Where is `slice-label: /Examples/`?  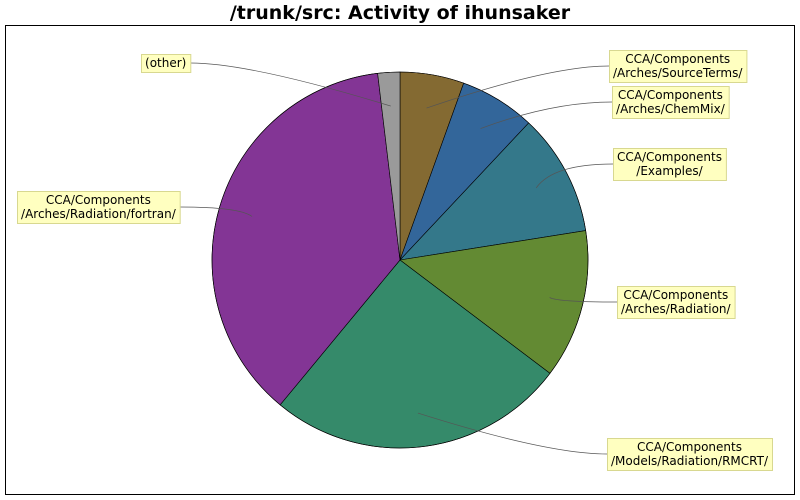 slice-label: /Examples/ is located at coordinates (669, 171).